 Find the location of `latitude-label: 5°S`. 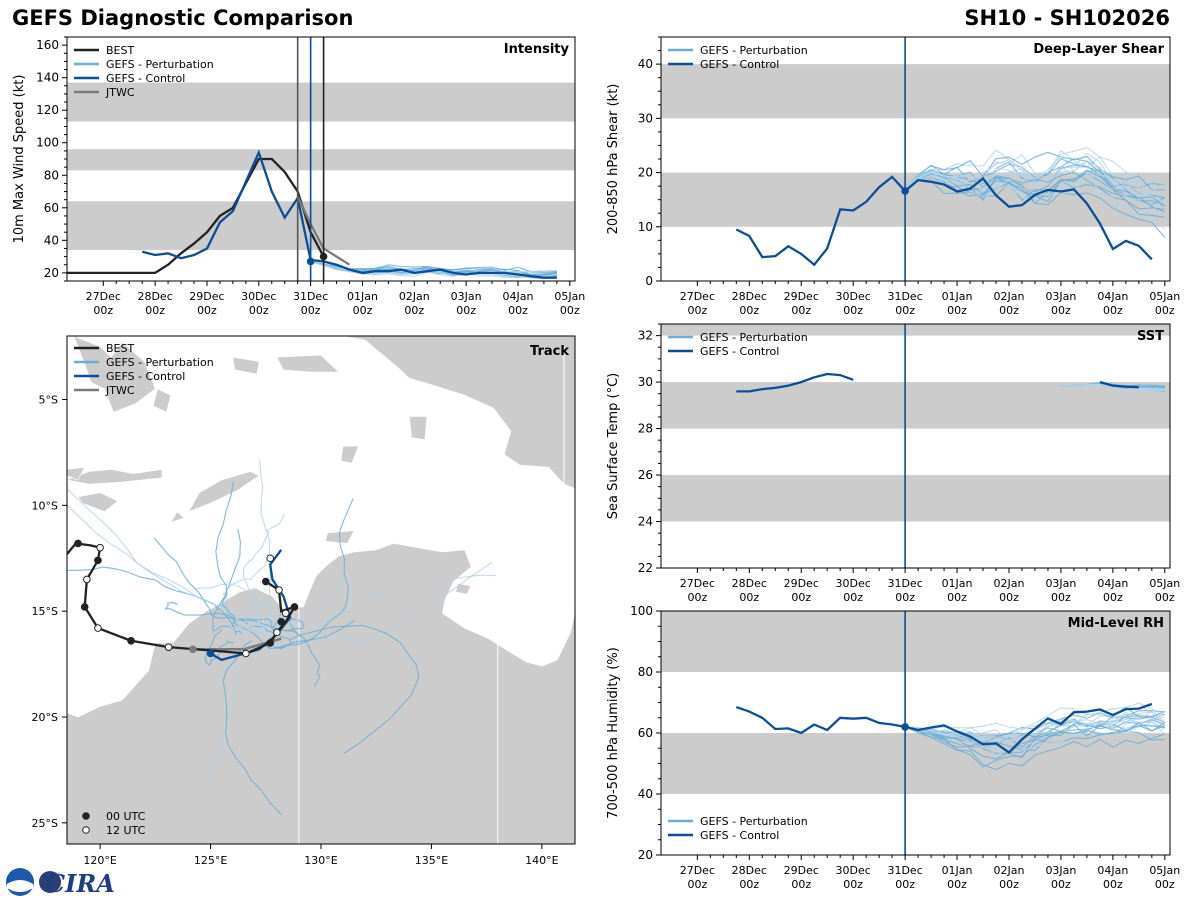

latitude-label: 5°S is located at coordinates (48, 400).